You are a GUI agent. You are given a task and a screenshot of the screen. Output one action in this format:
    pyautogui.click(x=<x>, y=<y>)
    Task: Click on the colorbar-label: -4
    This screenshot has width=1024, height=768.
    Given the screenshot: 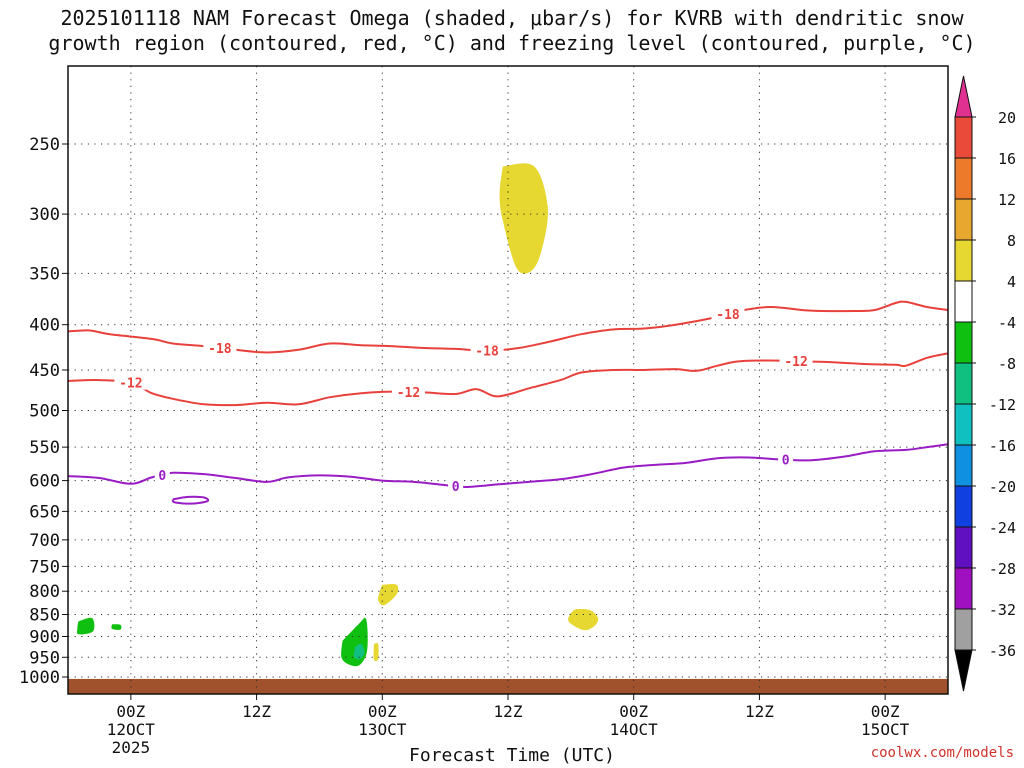 What is the action you would take?
    pyautogui.click(x=1007, y=323)
    